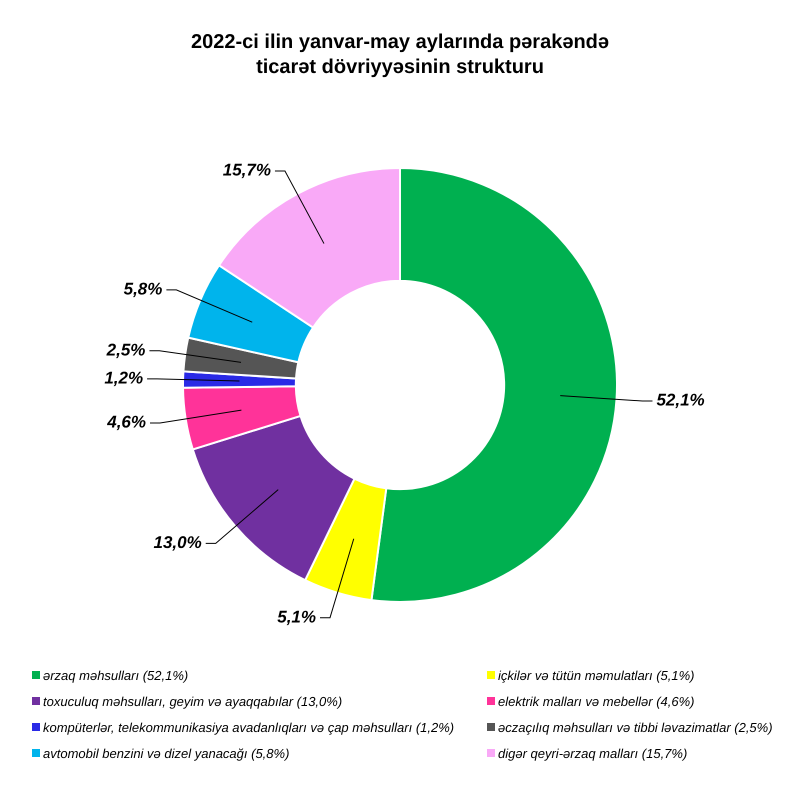 The image size is (800, 791). Describe the element at coordinates (192, 701) in the screenshot. I see `legend-label: toxuculuq məhsulları, geyim və ayaqqabılar (13,0%)` at that location.